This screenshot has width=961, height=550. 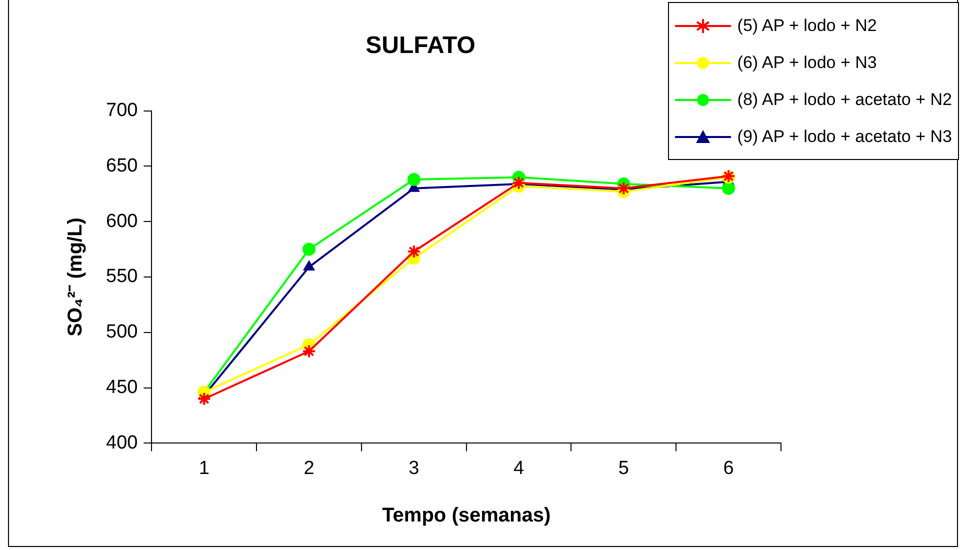 What do you see at coordinates (519, 468) in the screenshot?
I see `x-tick-label: 4` at bounding box center [519, 468].